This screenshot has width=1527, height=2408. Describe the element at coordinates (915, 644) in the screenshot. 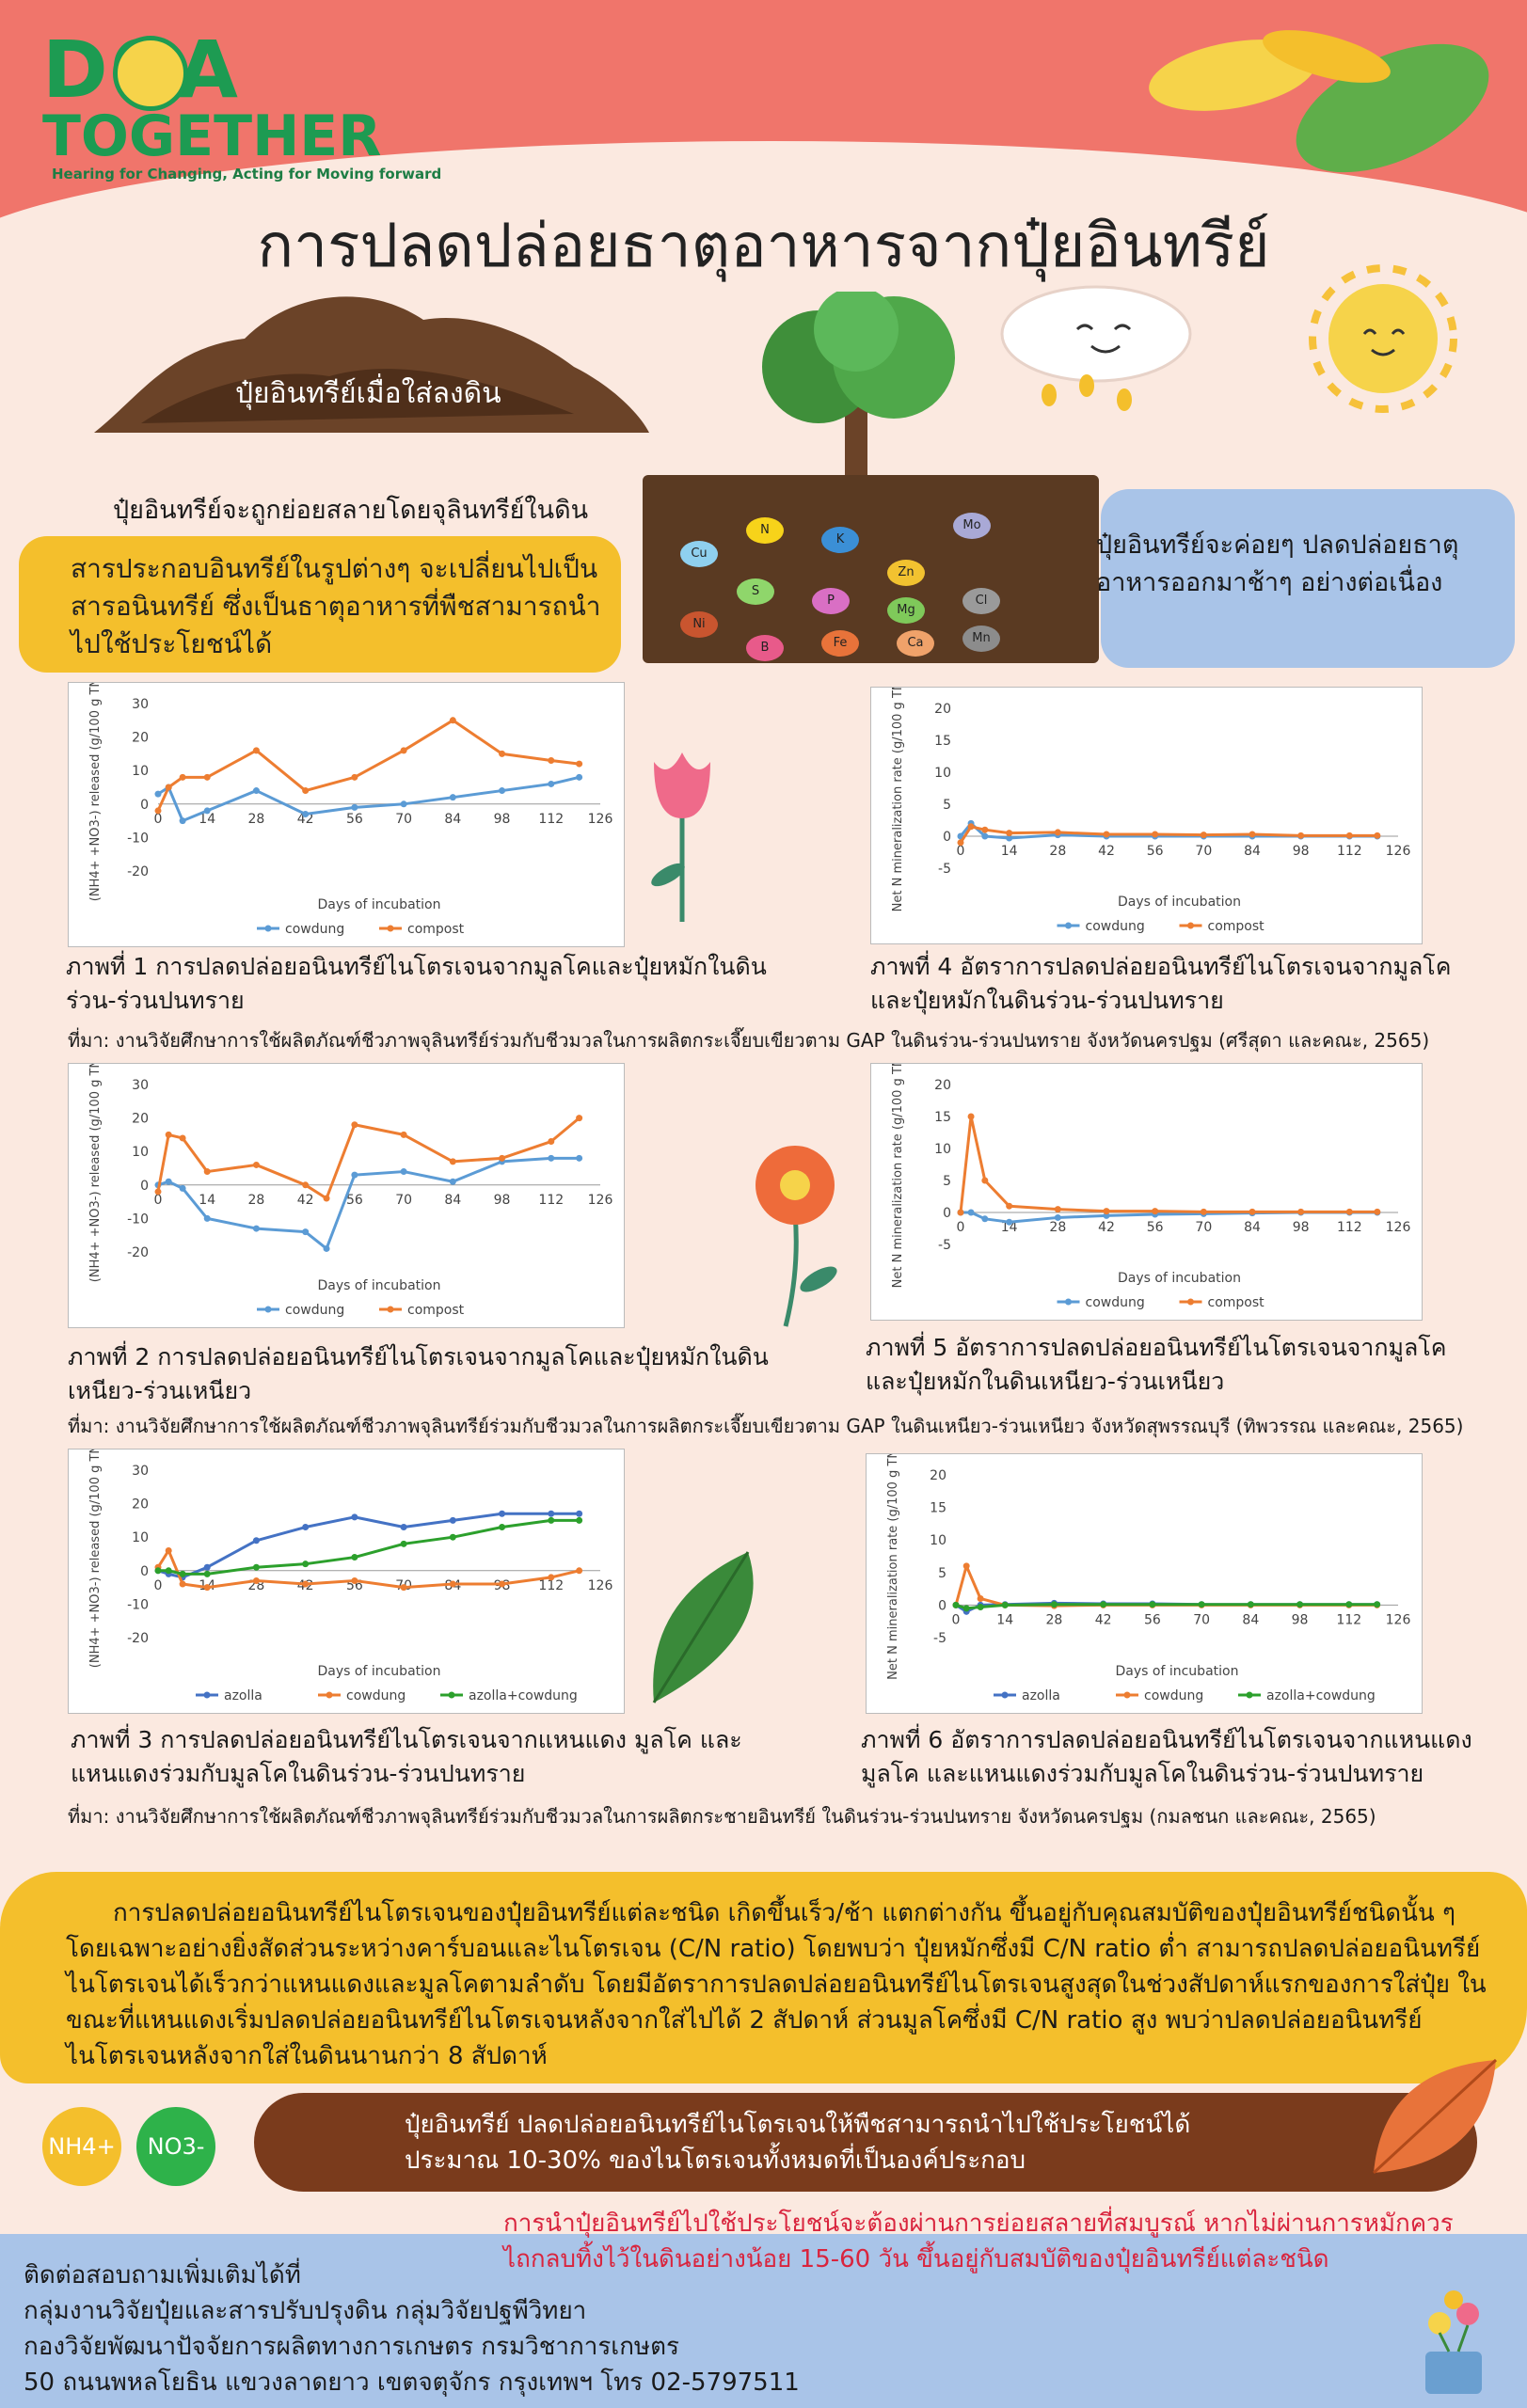

I see `nutrient-ca: Ca` at that location.